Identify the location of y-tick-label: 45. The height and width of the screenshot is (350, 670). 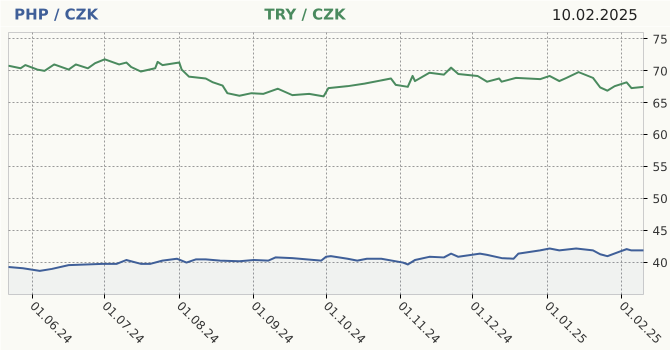
(660, 231).